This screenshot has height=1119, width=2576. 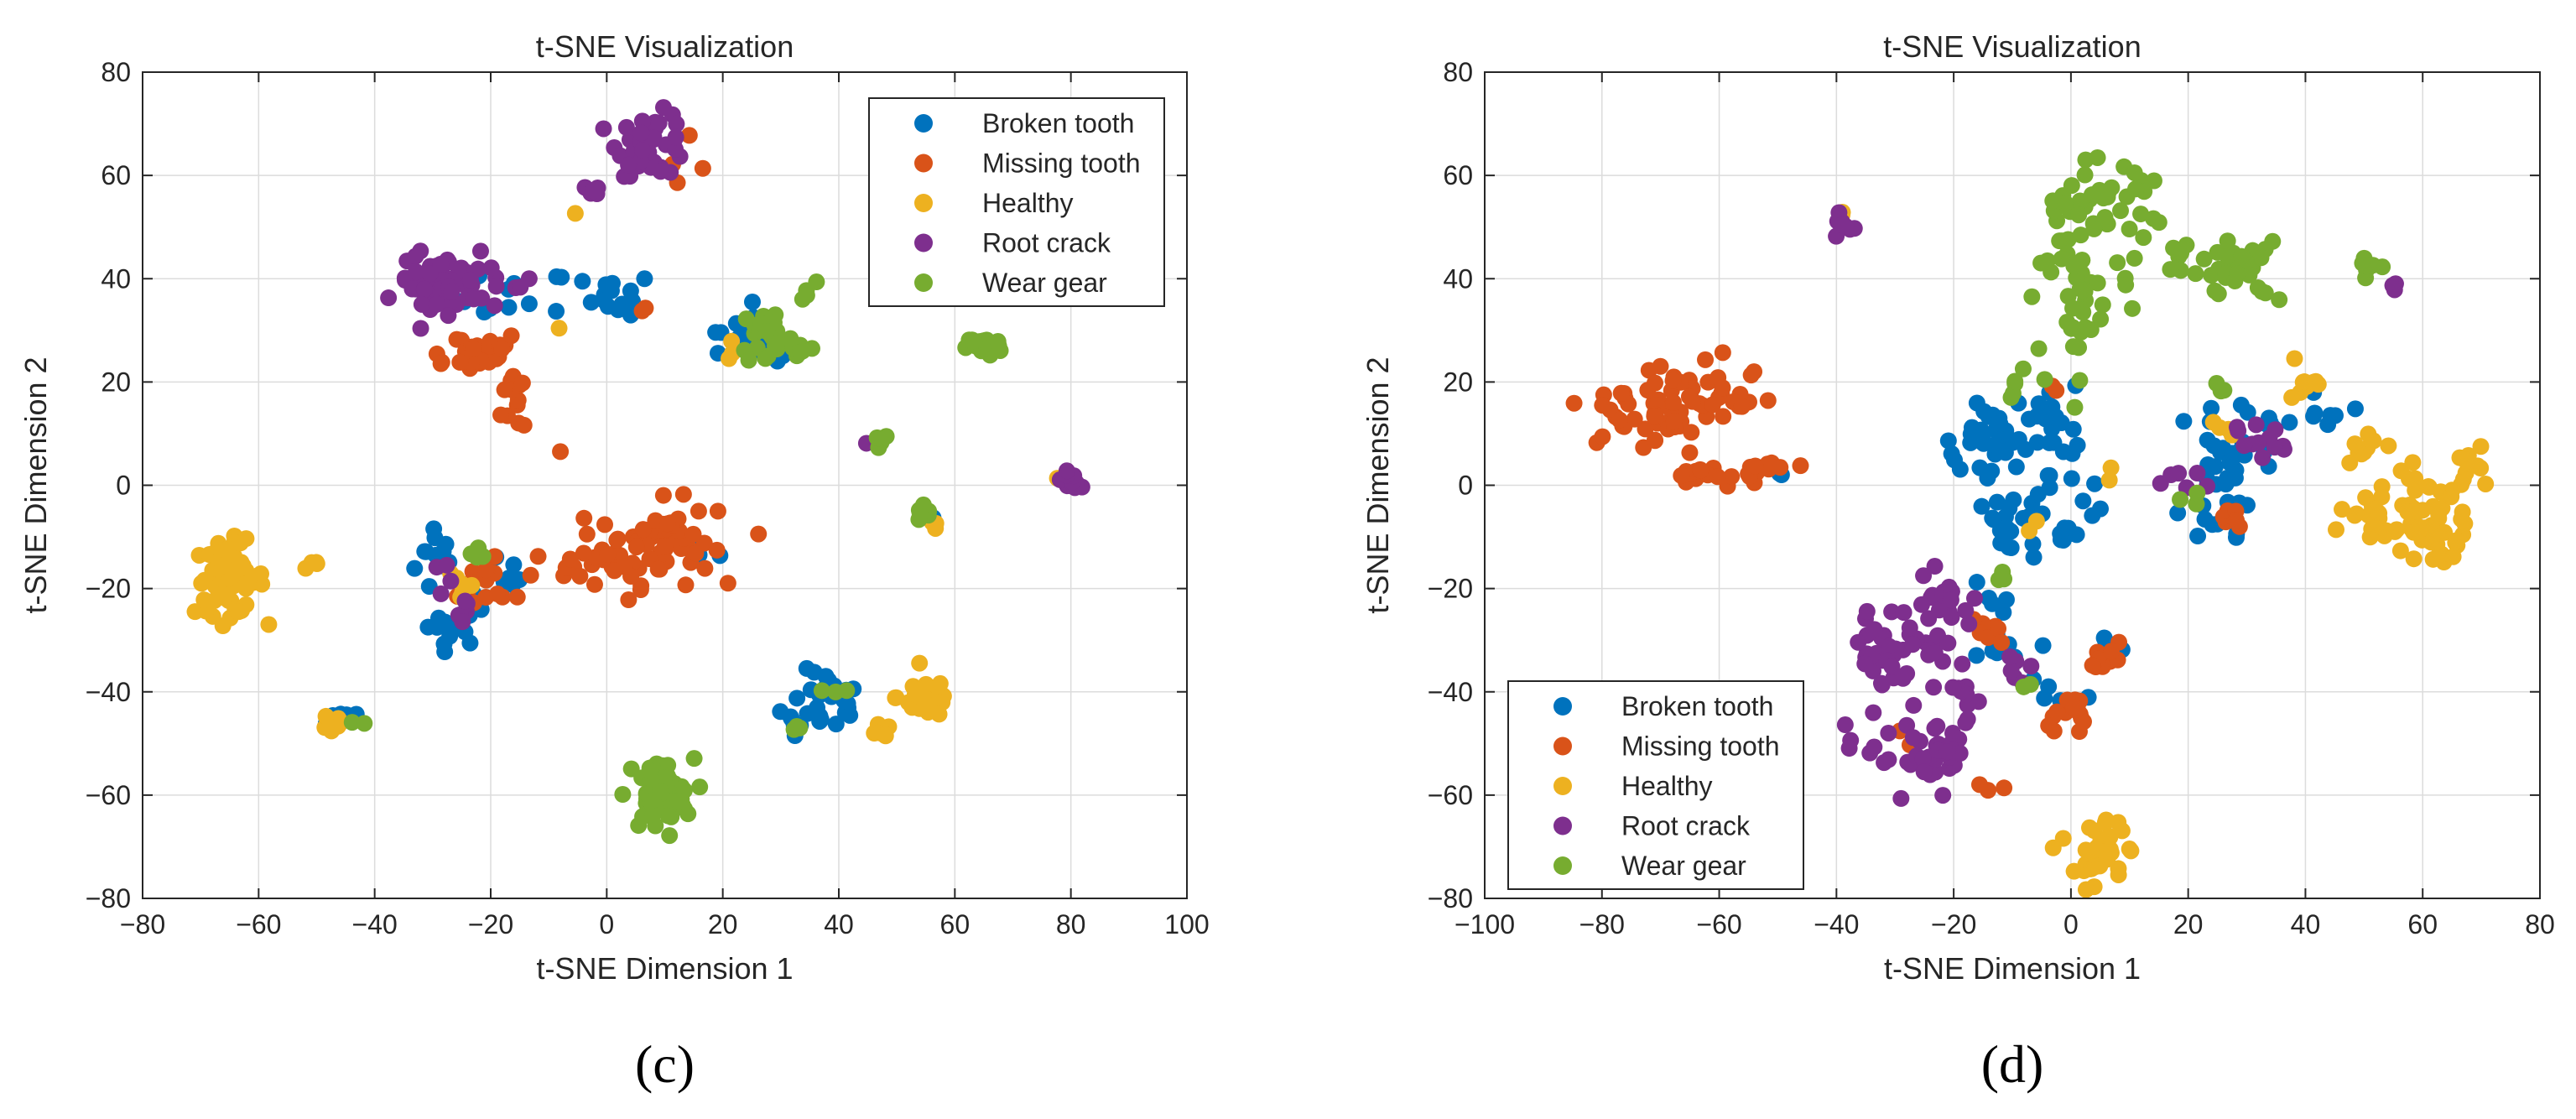 What do you see at coordinates (1378, 485) in the screenshot?
I see `y-axis-label: t-SNE Dimension 2` at bounding box center [1378, 485].